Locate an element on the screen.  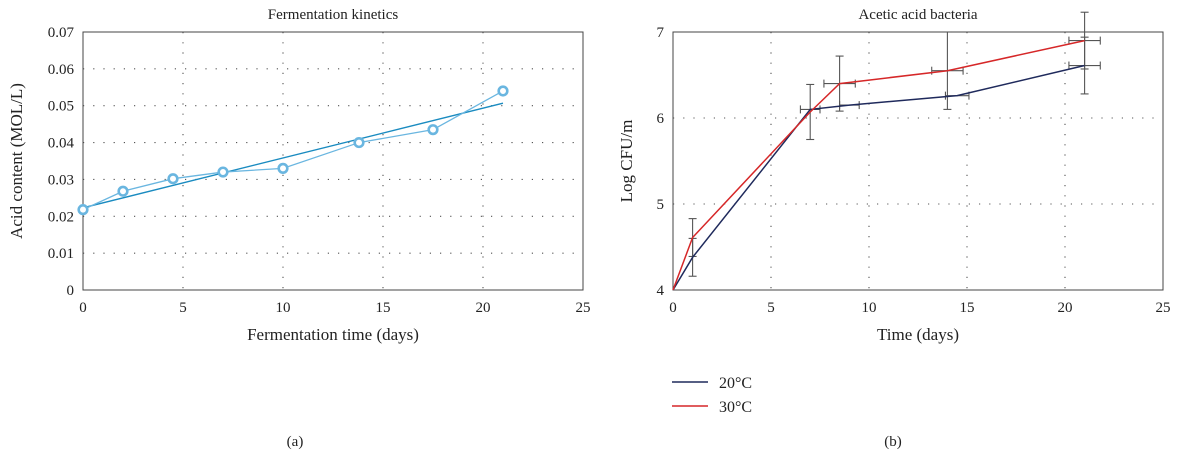
chart-a-data-line is located at coordinates (293, 150).